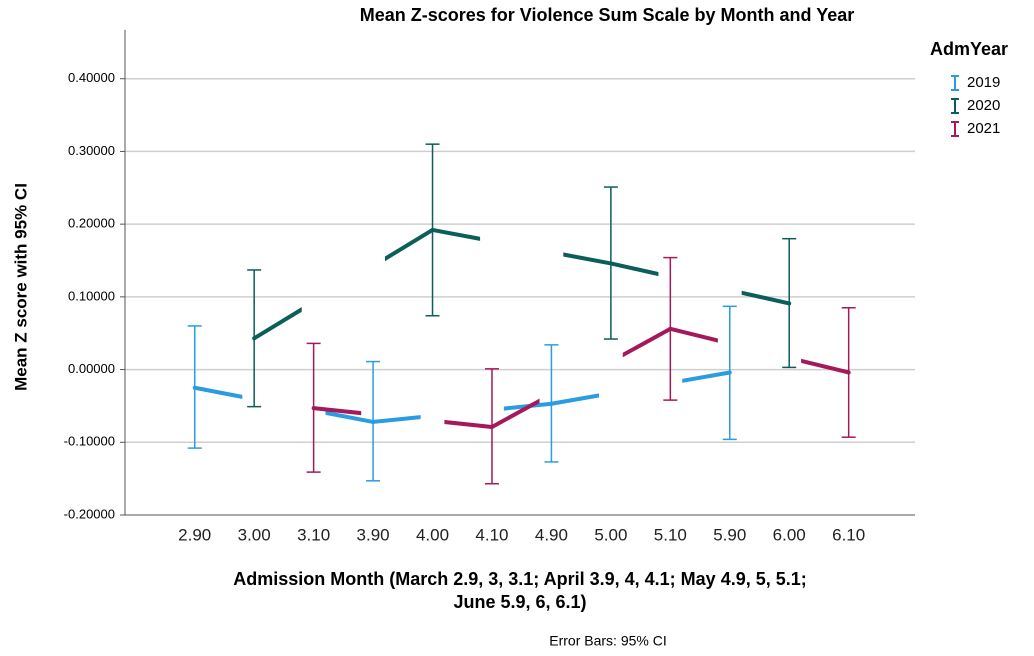  What do you see at coordinates (789, 534) in the screenshot?
I see `x-tick-label: 6.00` at bounding box center [789, 534].